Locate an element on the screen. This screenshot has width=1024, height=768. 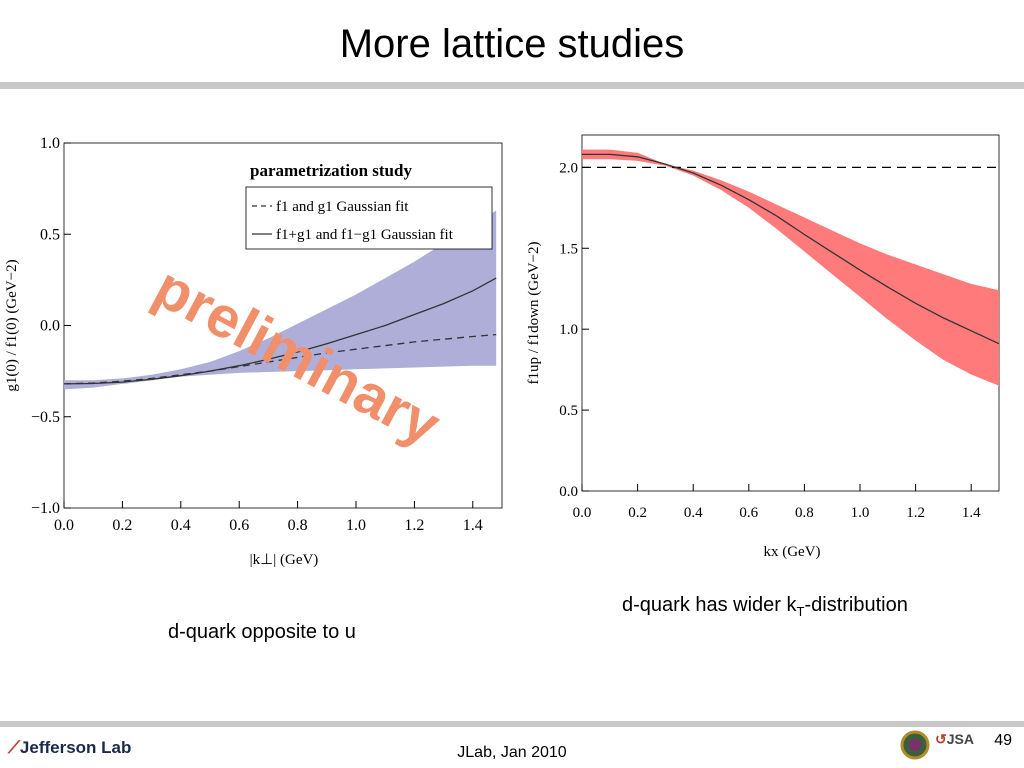
bottom-divider is located at coordinates (512, 724).